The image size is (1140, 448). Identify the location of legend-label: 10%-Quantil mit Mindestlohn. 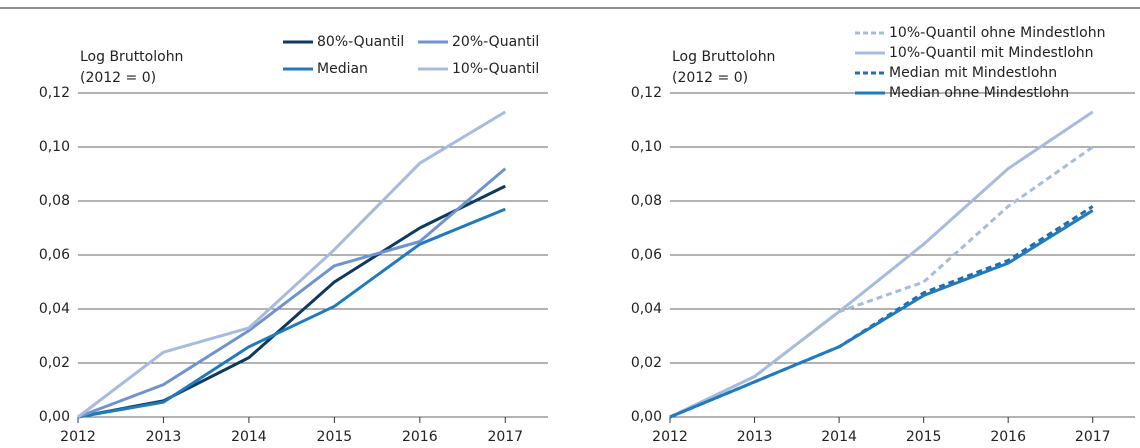
(991, 53).